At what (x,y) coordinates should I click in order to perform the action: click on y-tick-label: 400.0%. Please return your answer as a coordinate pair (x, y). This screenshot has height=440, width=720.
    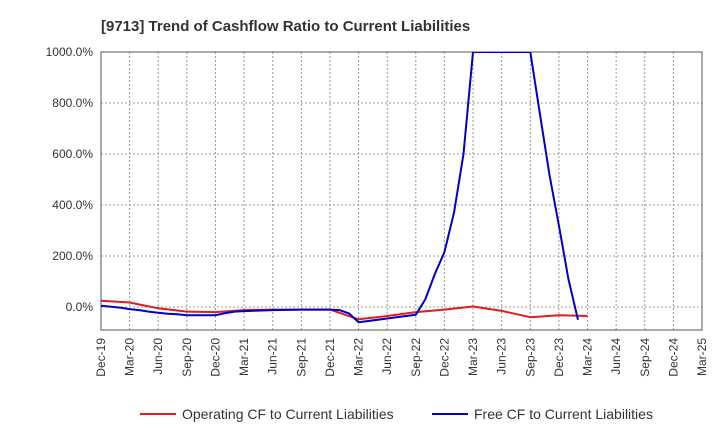
    Looking at the image, I should click on (72, 205).